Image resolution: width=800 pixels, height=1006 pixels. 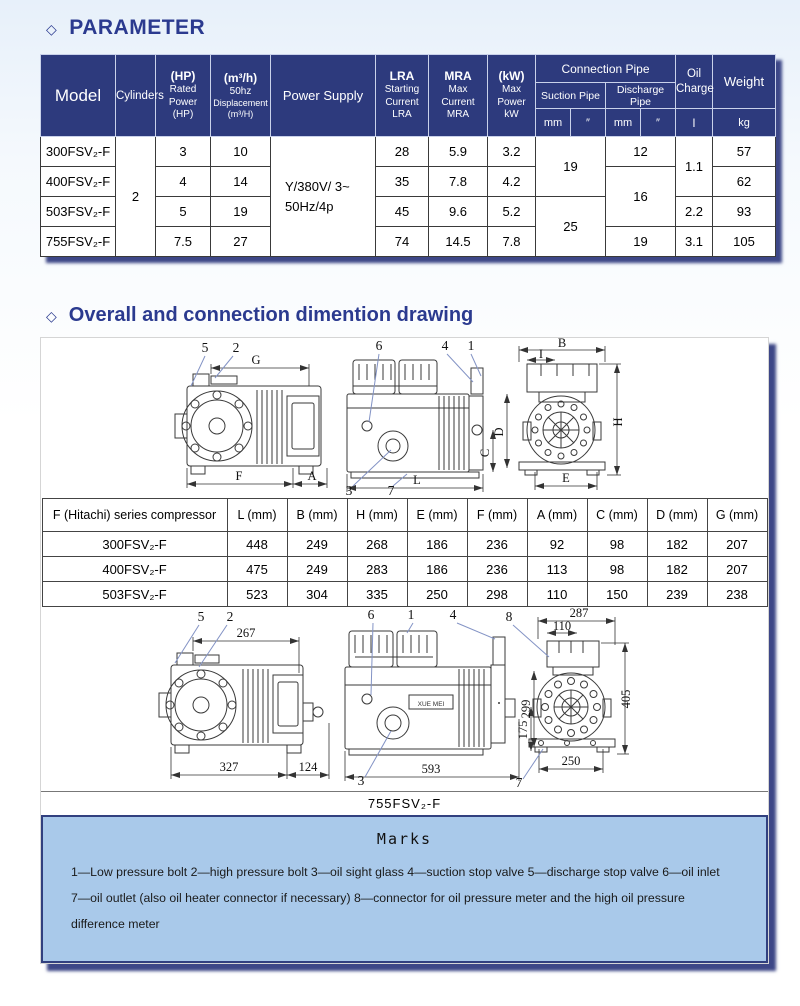 I want to click on bottom-drawing: 267 327 124 5 2, so click(x=395, y=698).